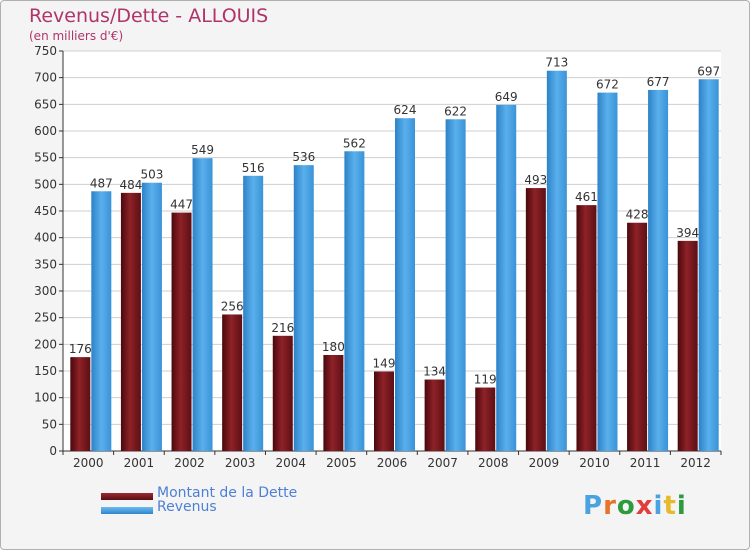 This screenshot has height=550, width=750. Describe the element at coordinates (45, 51) in the screenshot. I see `y-tick-label: 750` at that location.